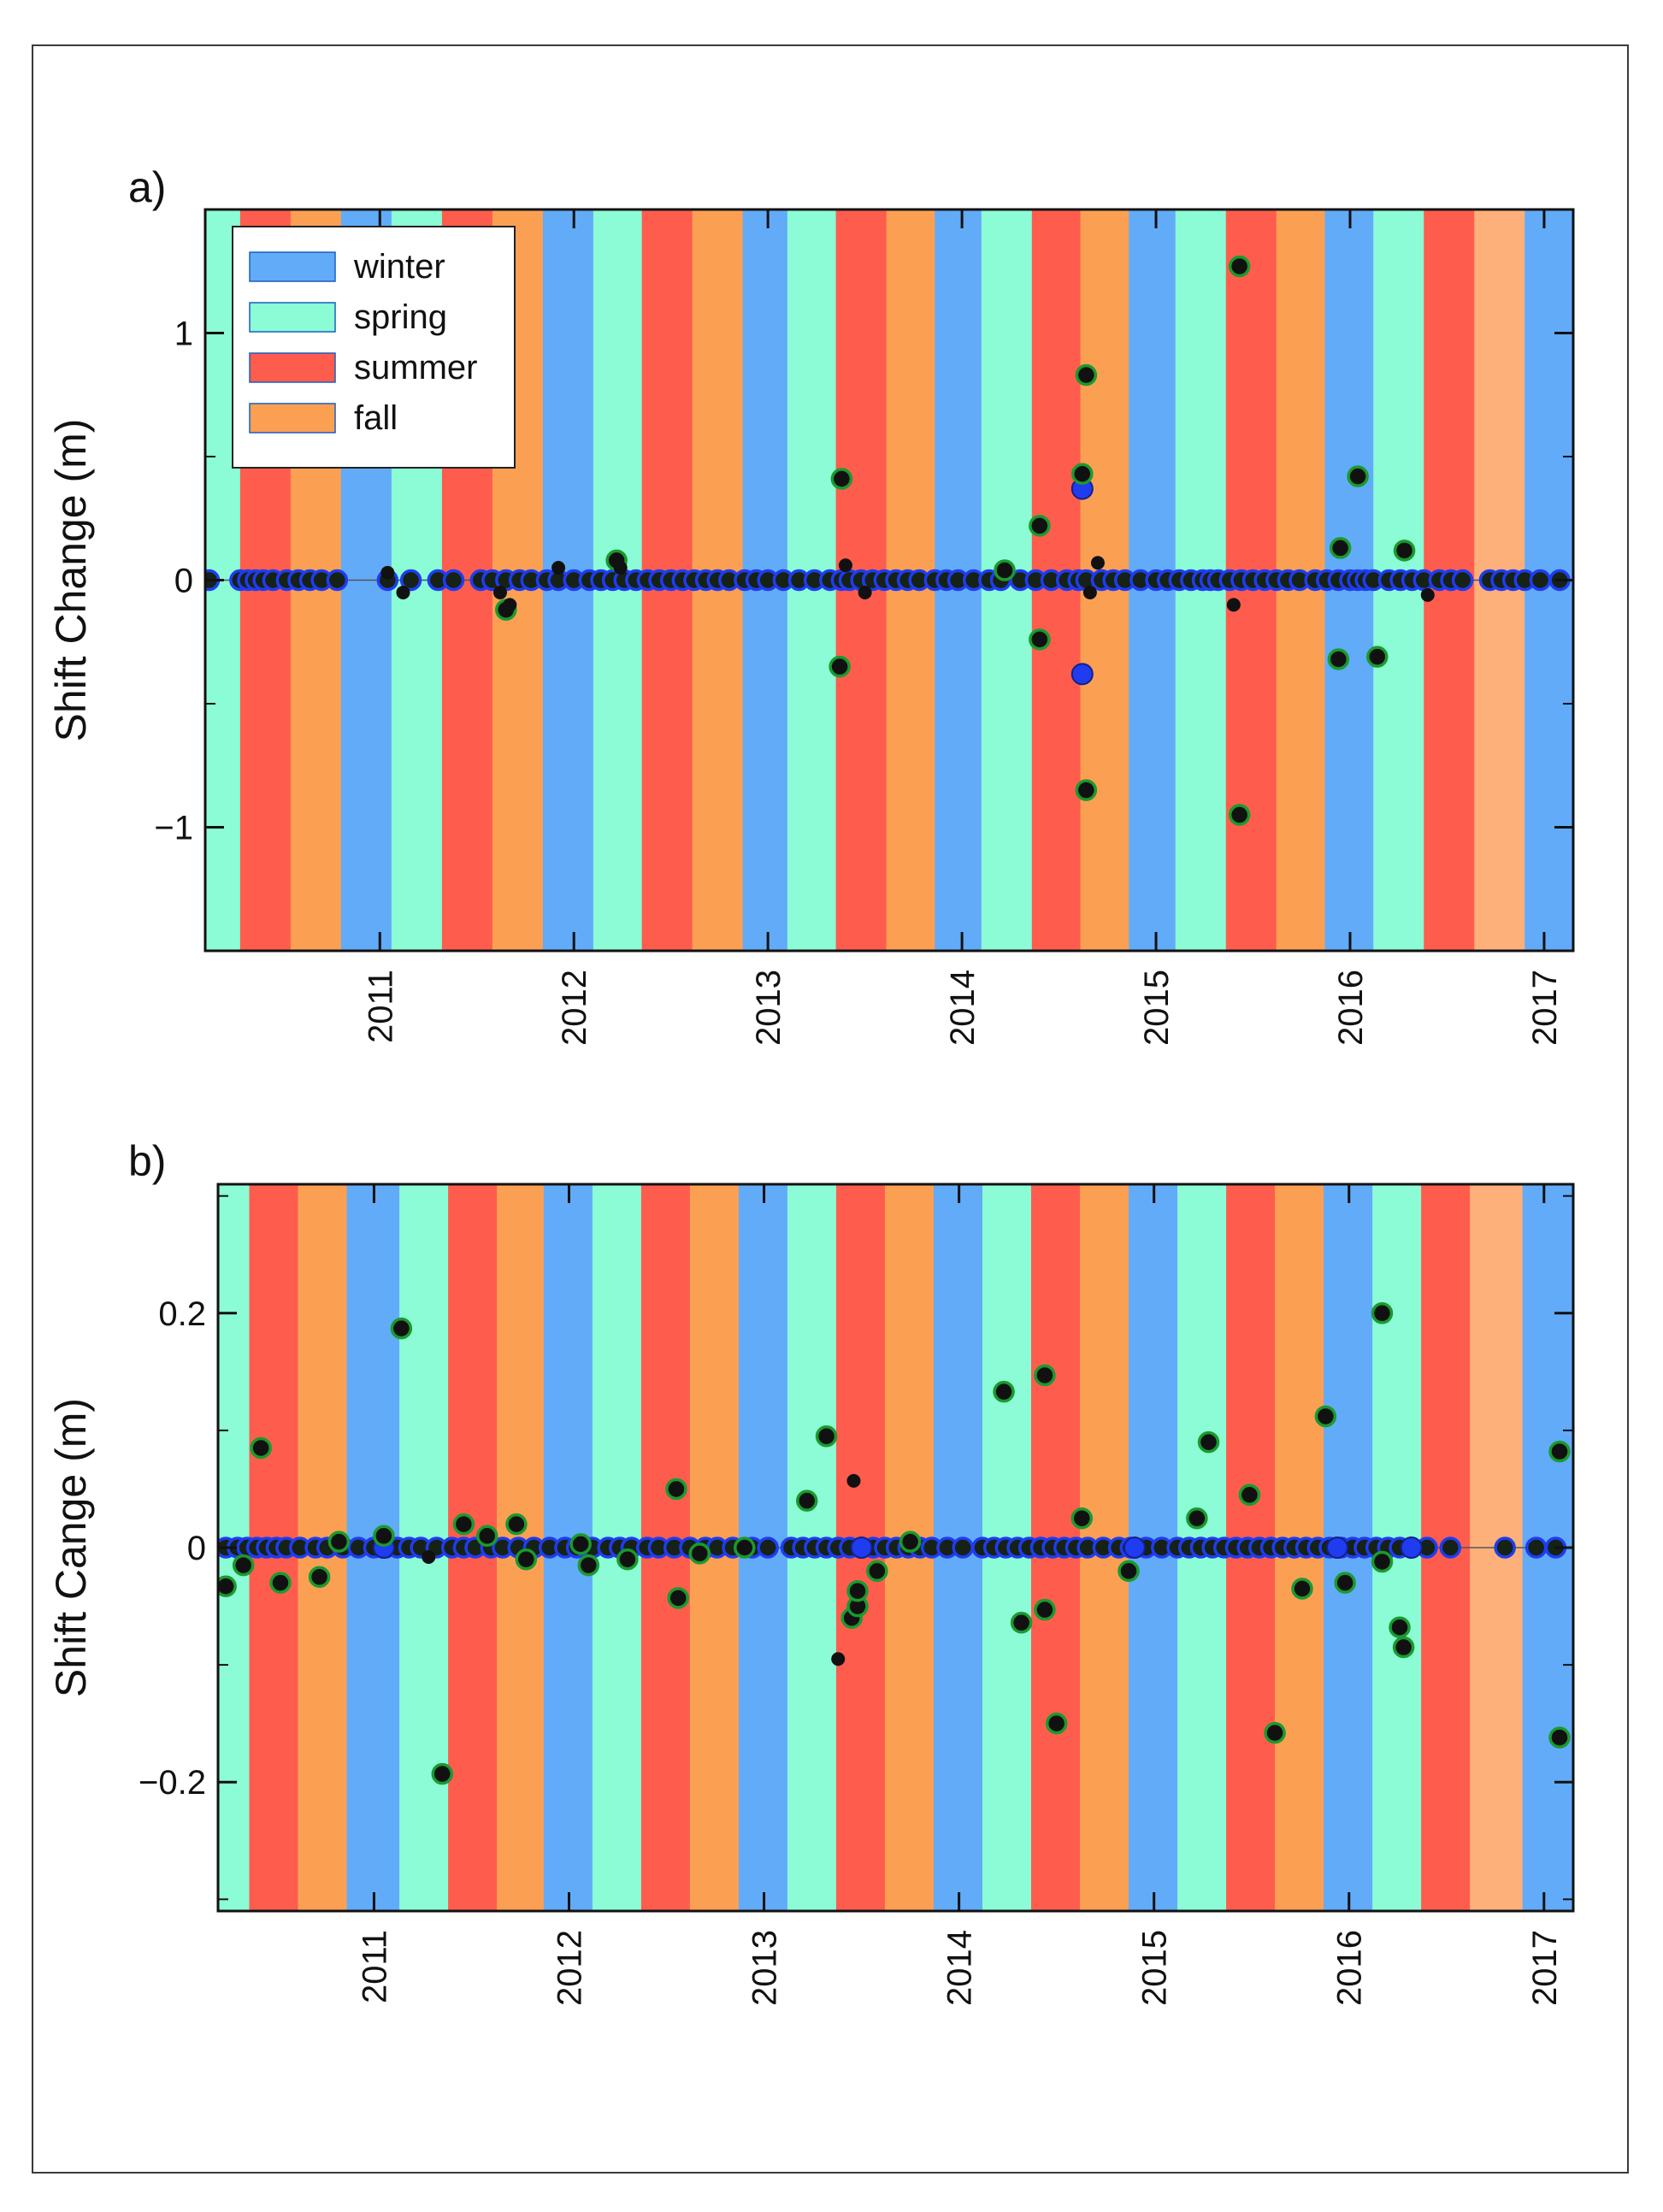  What do you see at coordinates (292, 419) in the screenshot?
I see `legend-swatch-fall` at bounding box center [292, 419].